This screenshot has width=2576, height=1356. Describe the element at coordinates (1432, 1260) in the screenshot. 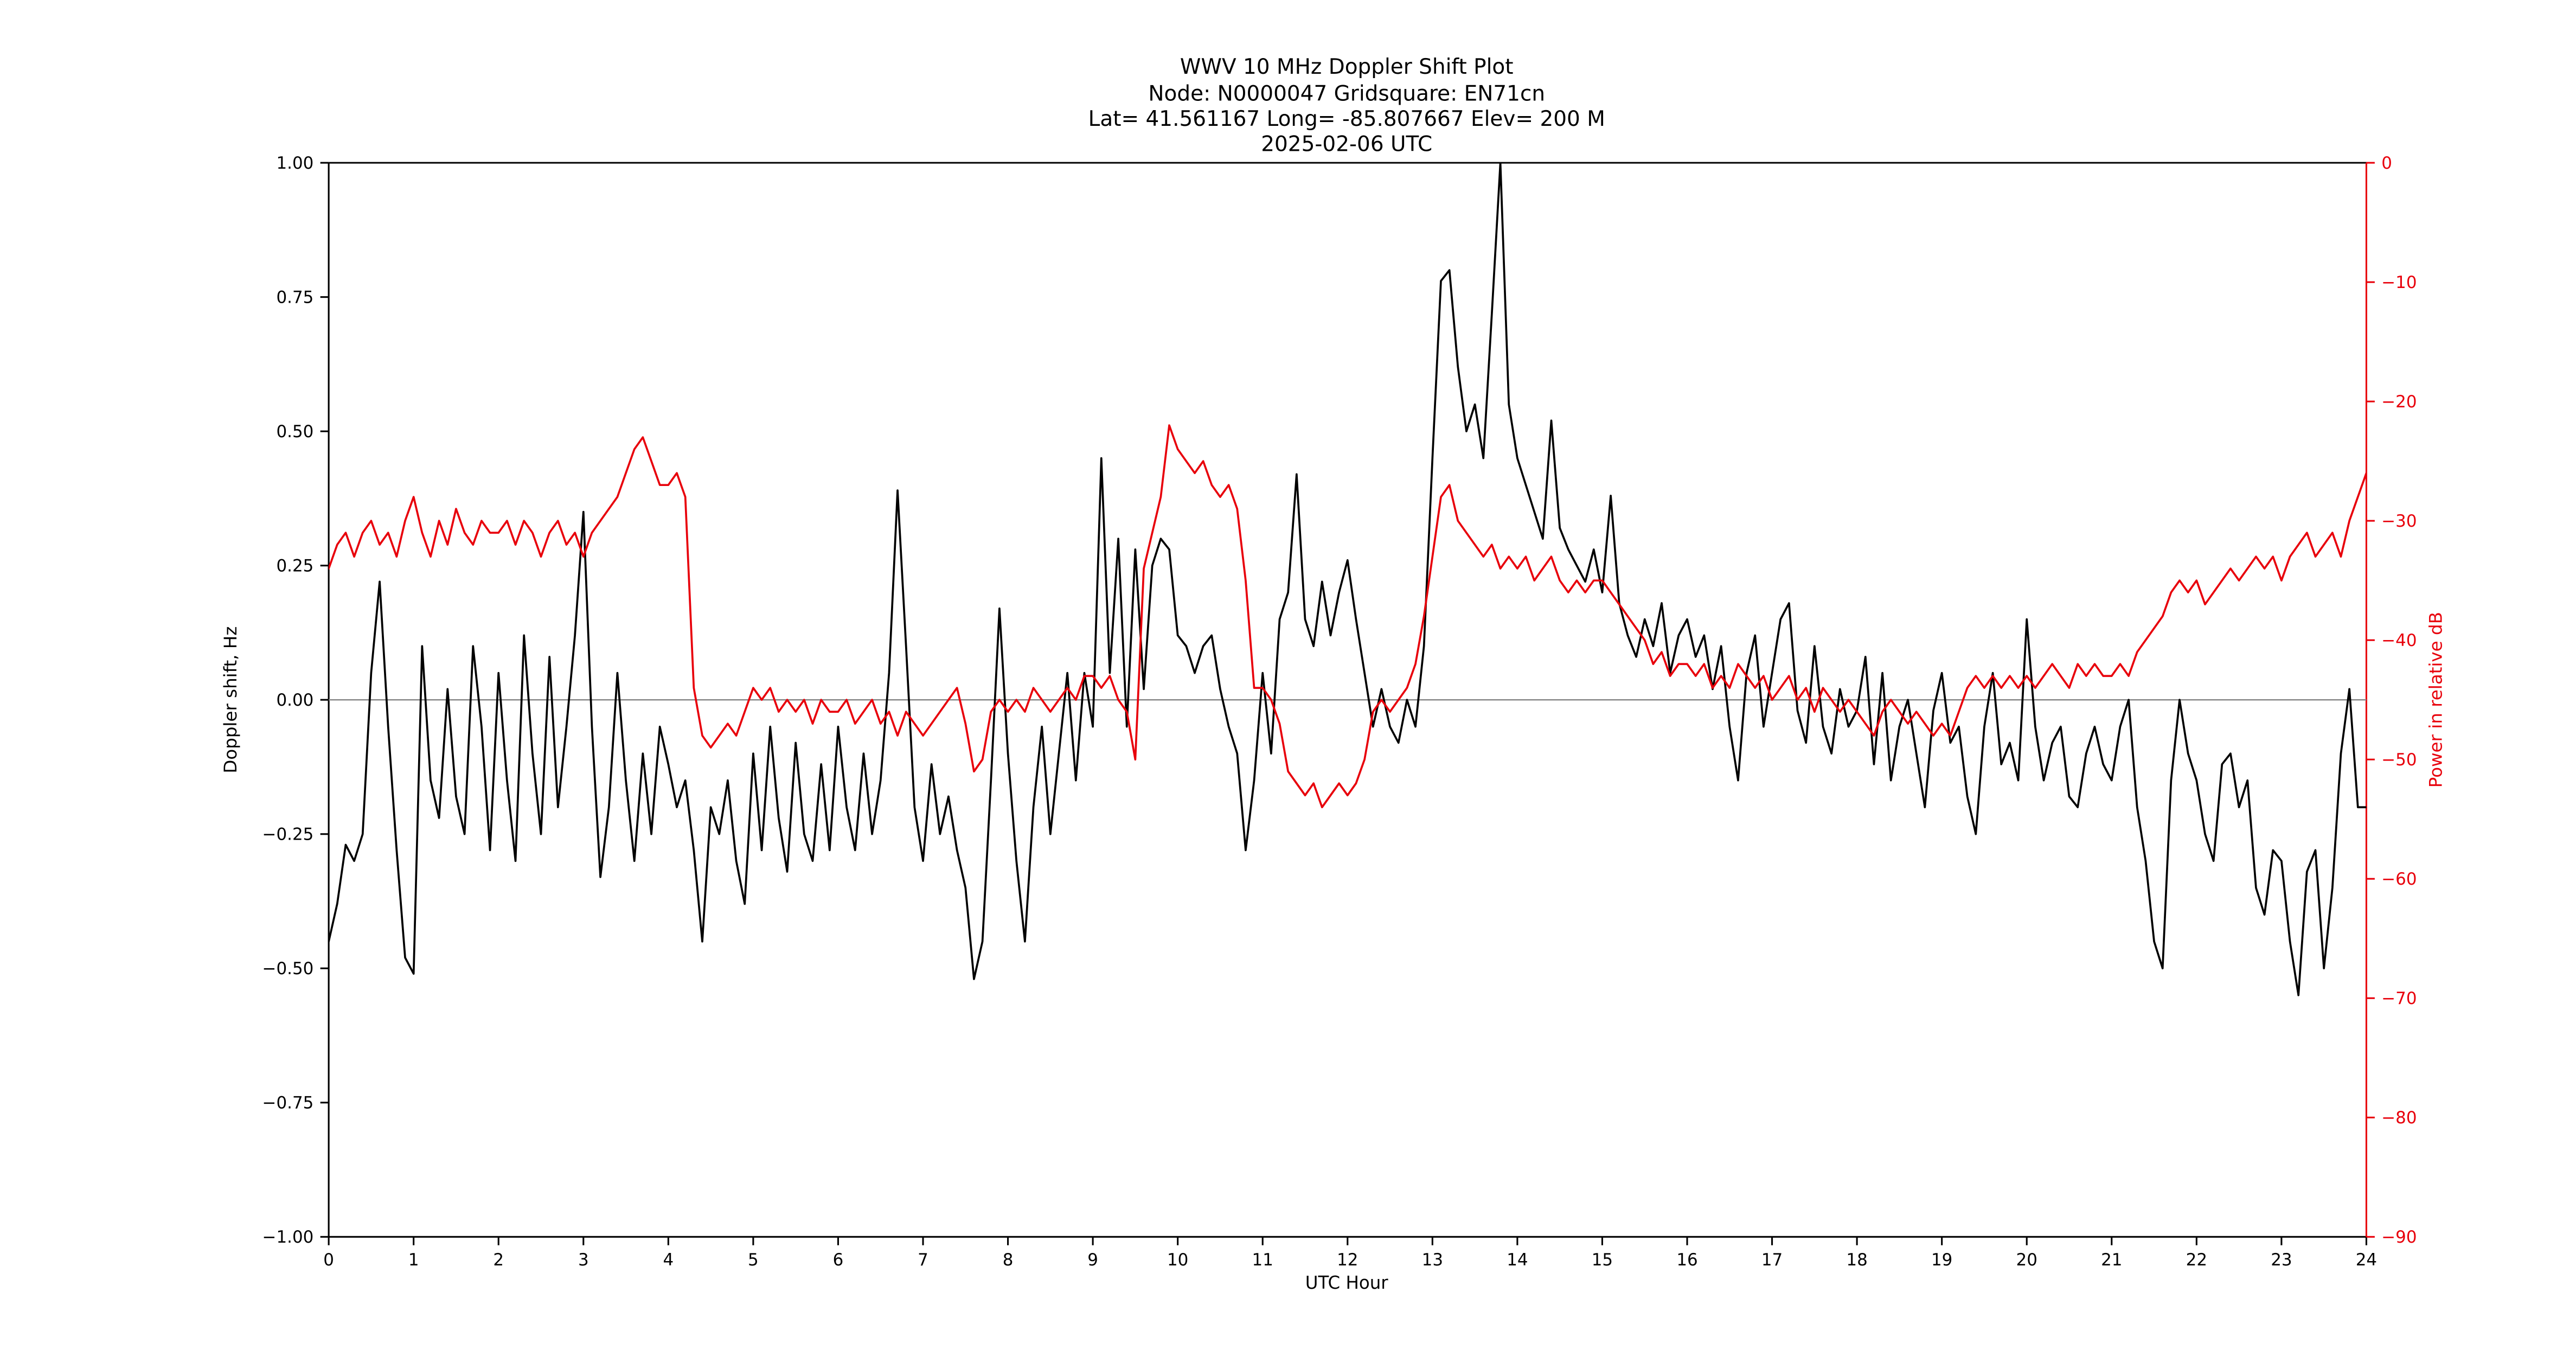

I see `x-tick-label: 13` at that location.